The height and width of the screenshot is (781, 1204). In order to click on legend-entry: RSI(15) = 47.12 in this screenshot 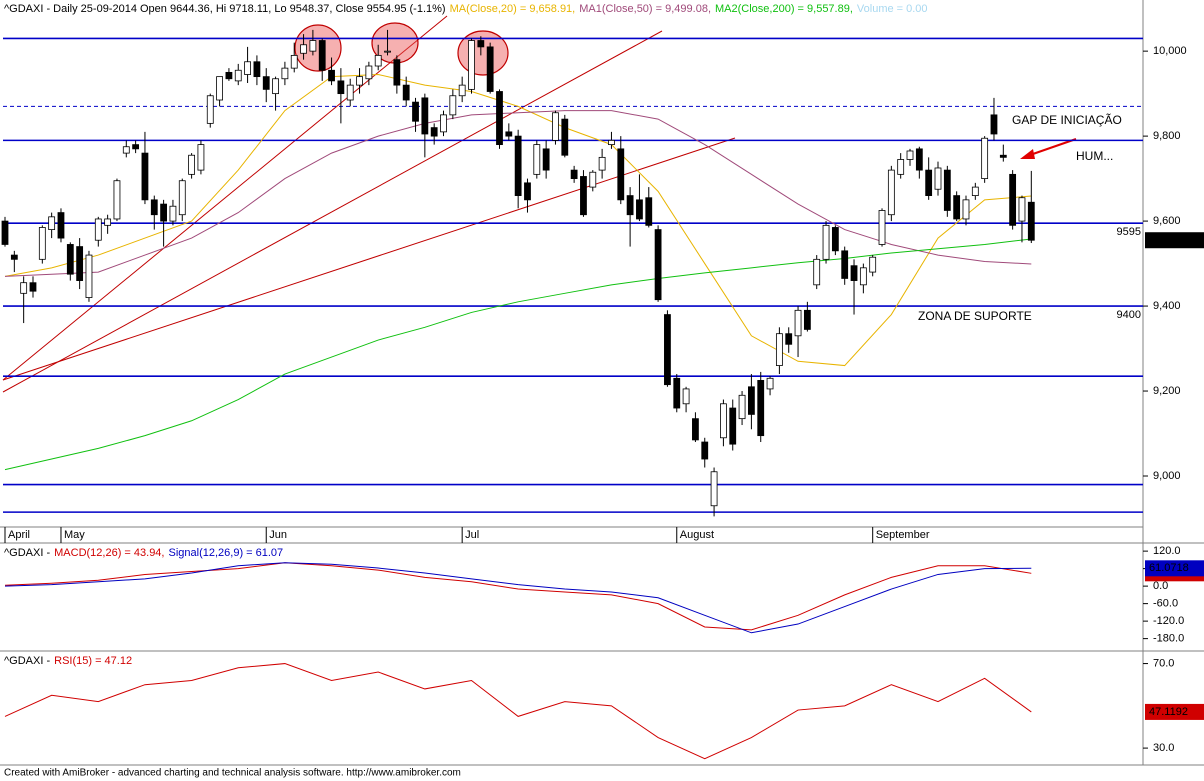, I will do `click(93, 661)`.